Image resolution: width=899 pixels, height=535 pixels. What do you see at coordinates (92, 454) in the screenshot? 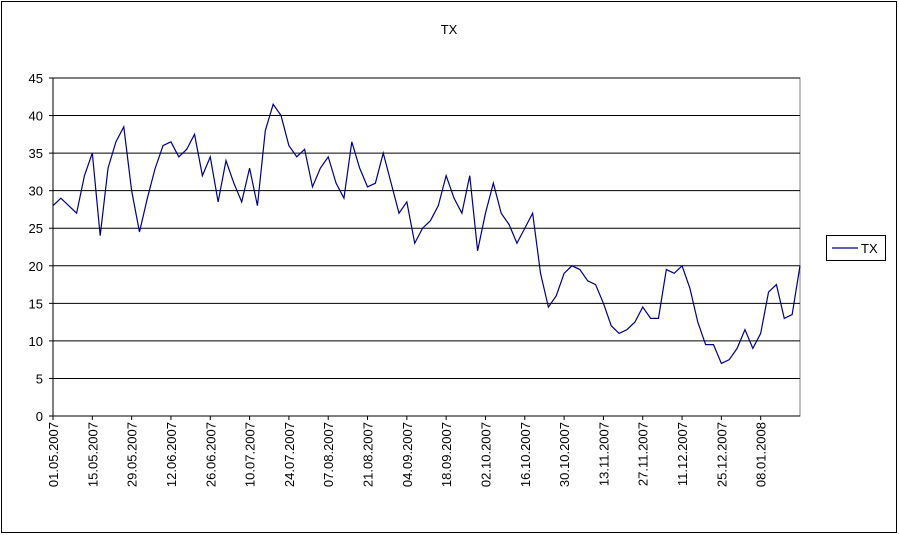
I see `x-tick-label: 15.05.2007` at bounding box center [92, 454].